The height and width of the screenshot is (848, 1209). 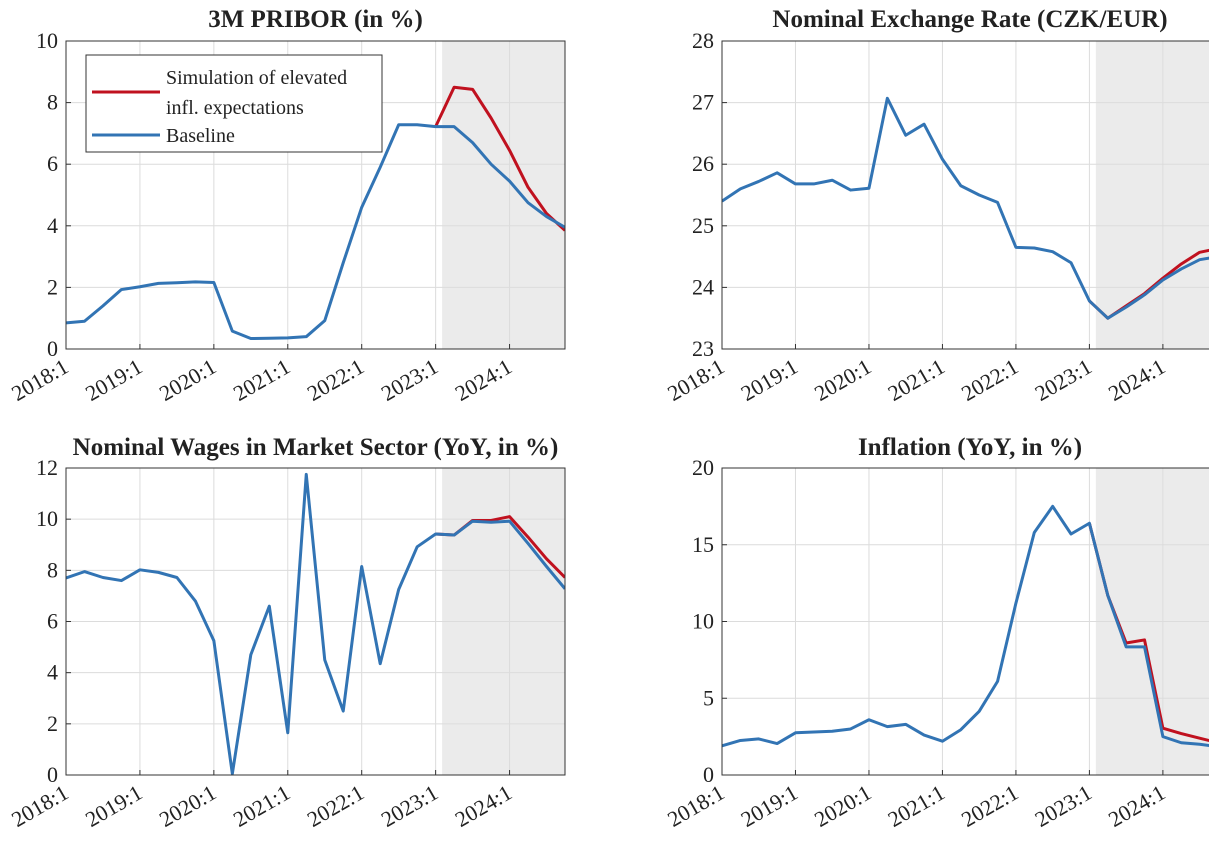 I want to click on y-tick-label: 23, so click(x=703, y=348).